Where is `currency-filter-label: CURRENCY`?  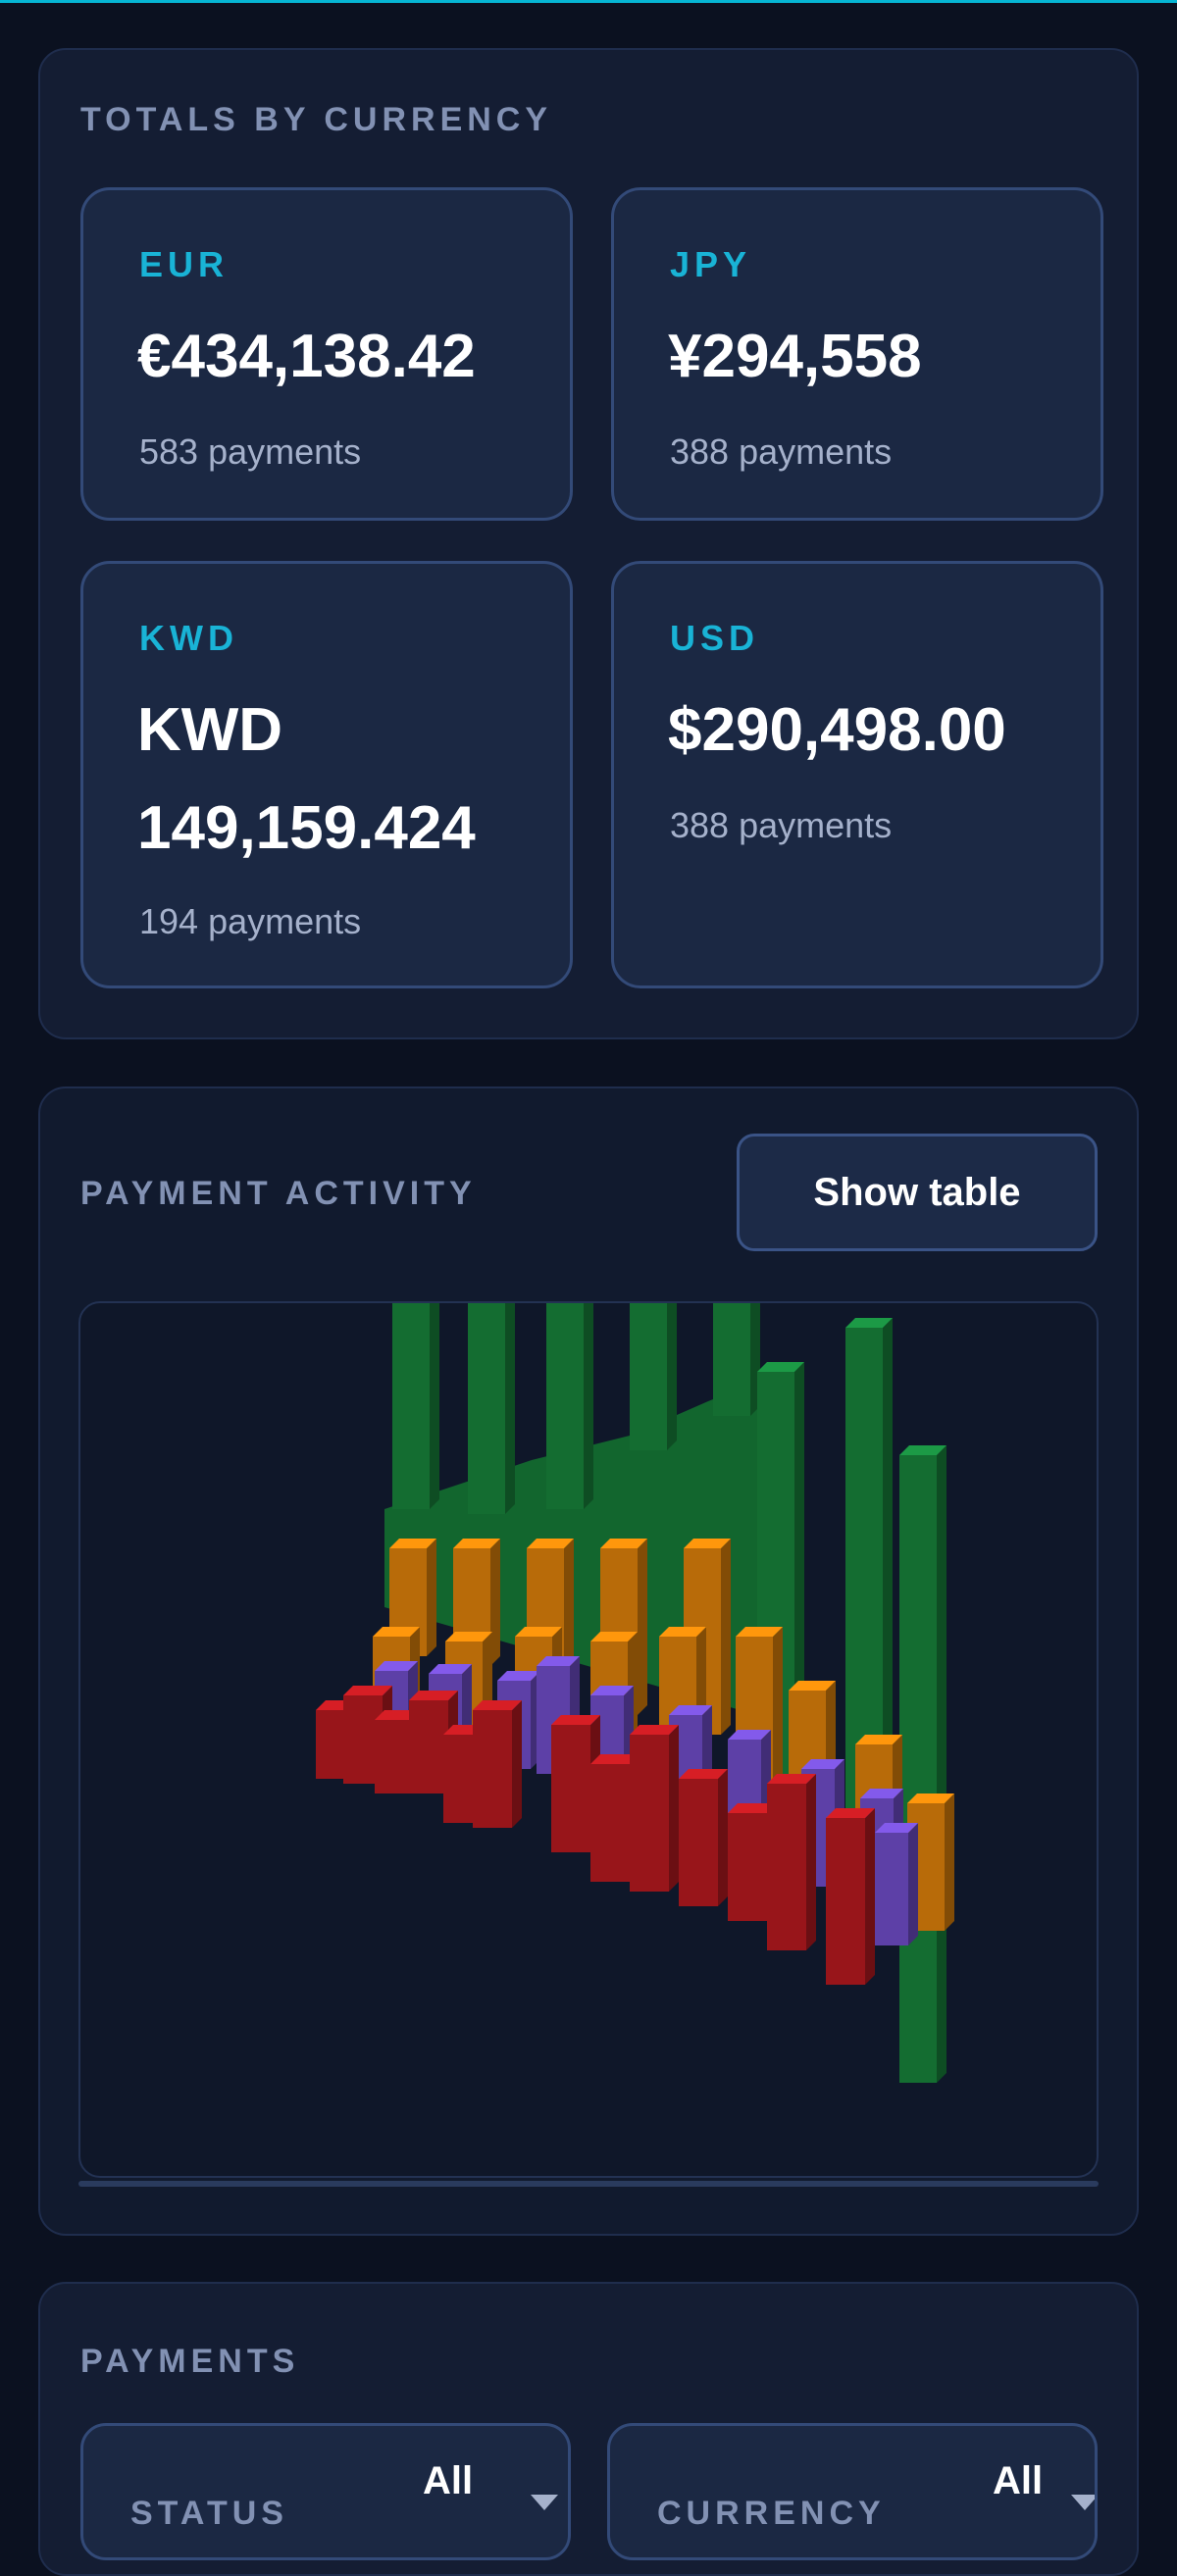
currency-filter-label: CURRENCY is located at coordinates (772, 2513).